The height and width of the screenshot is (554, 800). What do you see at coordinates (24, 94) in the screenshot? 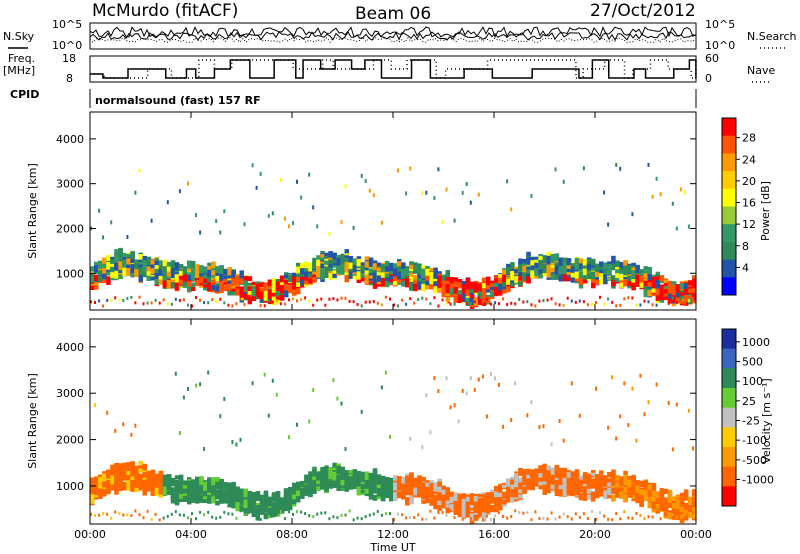
I see `cpid-label: CPID` at bounding box center [24, 94].